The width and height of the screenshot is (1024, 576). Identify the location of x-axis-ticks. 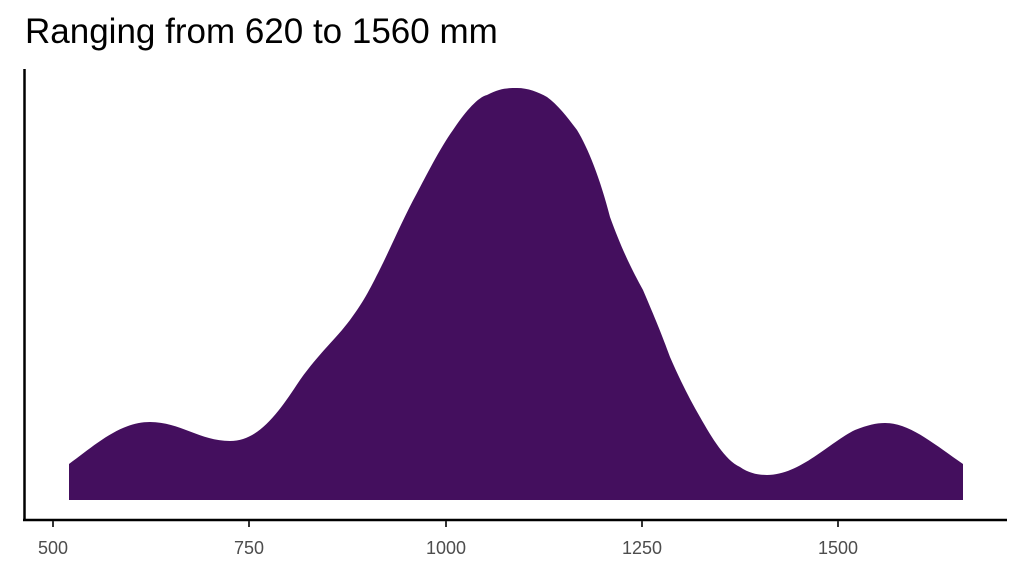
(445, 524).